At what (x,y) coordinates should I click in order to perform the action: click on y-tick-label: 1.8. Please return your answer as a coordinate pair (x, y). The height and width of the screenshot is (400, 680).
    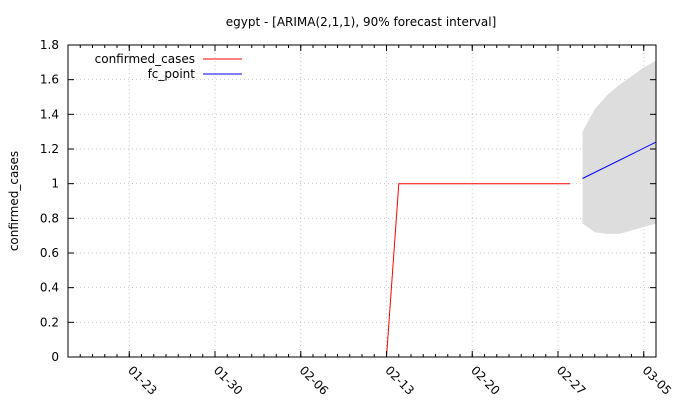
    Looking at the image, I should click on (49, 45).